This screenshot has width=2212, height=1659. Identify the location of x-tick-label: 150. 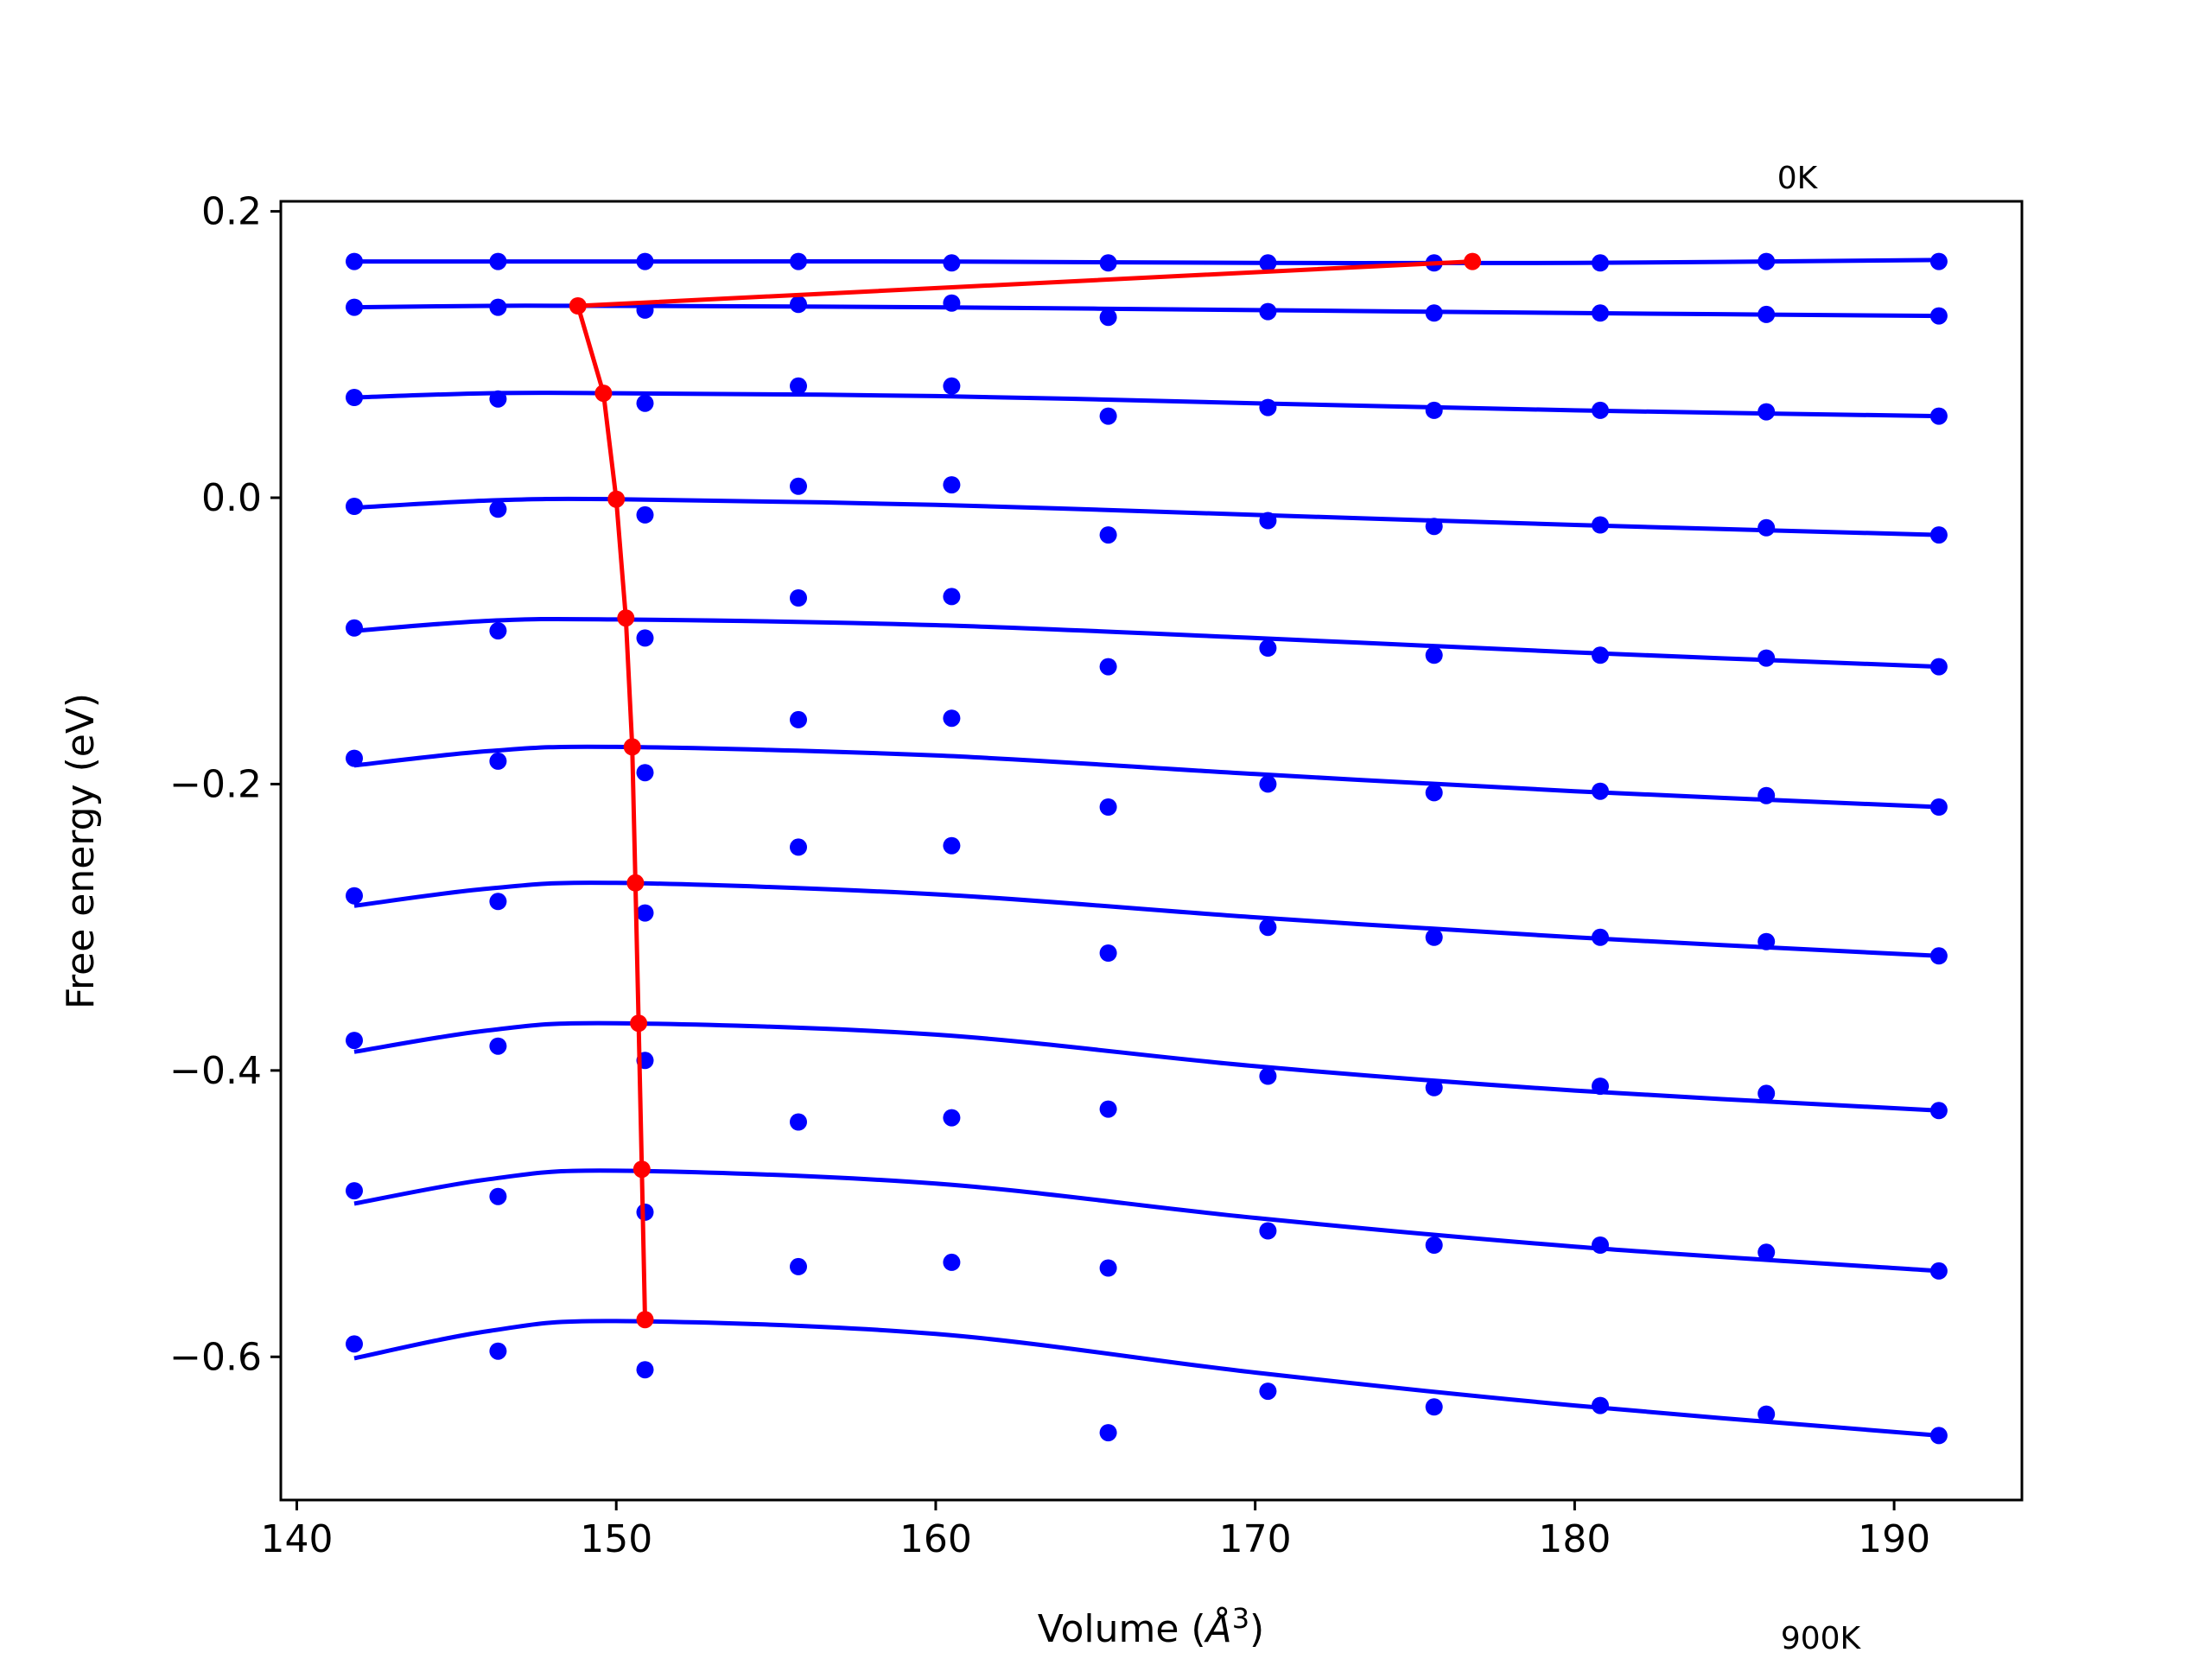
(616, 1539).